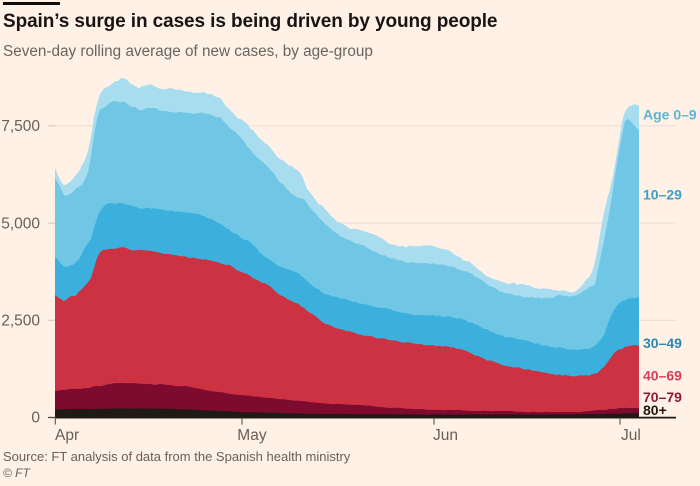 This screenshot has width=700, height=486. I want to click on svg-text: 5,000, so click(20, 224).